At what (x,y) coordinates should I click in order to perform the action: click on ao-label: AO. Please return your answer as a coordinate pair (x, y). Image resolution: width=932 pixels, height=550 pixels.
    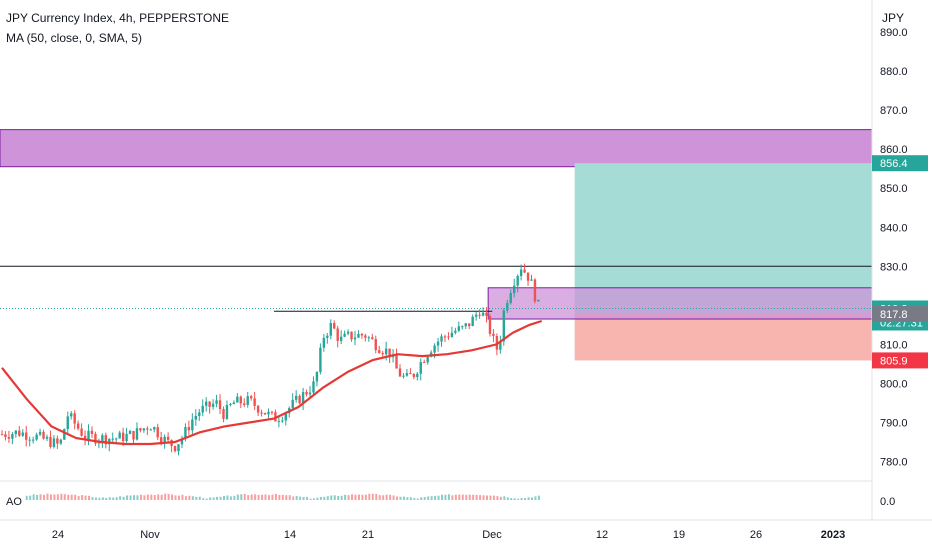
    Looking at the image, I should click on (14, 502).